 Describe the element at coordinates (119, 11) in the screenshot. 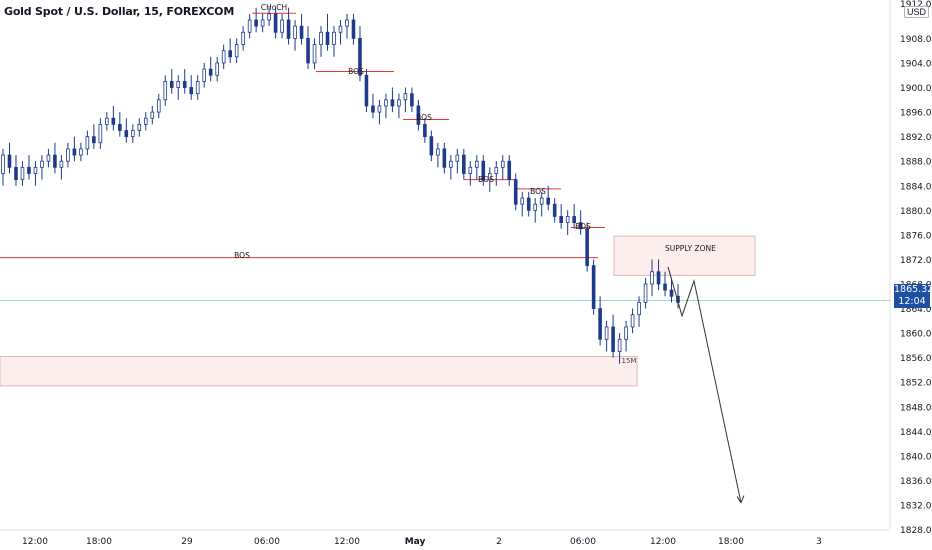

I see `chart-title: Gold Spot / U.S. Dollar, 15, FOREXCOM` at that location.